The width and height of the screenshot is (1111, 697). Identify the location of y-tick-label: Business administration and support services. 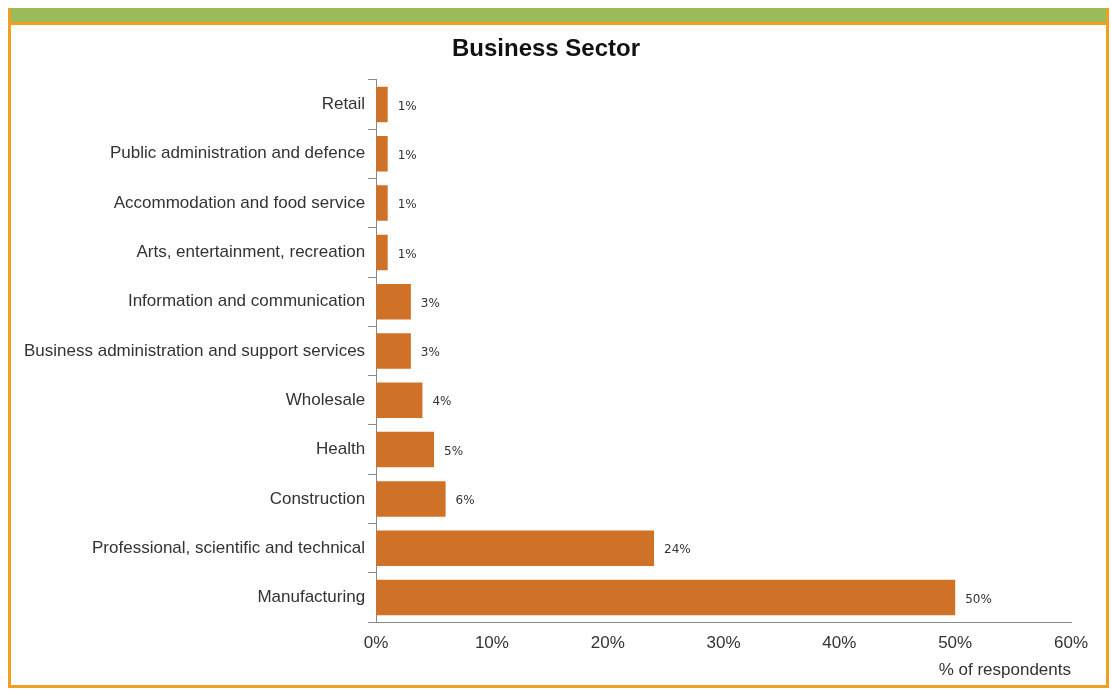
(194, 350).